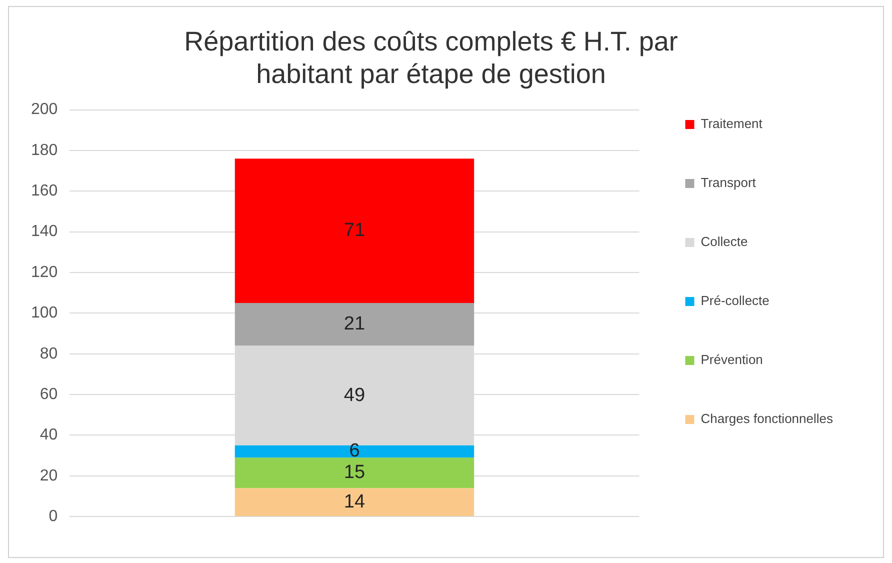 The width and height of the screenshot is (892, 563). I want to click on chart-title: Répartition des coûts complets € H.T. par habitant par étape de gestion, so click(431, 58).